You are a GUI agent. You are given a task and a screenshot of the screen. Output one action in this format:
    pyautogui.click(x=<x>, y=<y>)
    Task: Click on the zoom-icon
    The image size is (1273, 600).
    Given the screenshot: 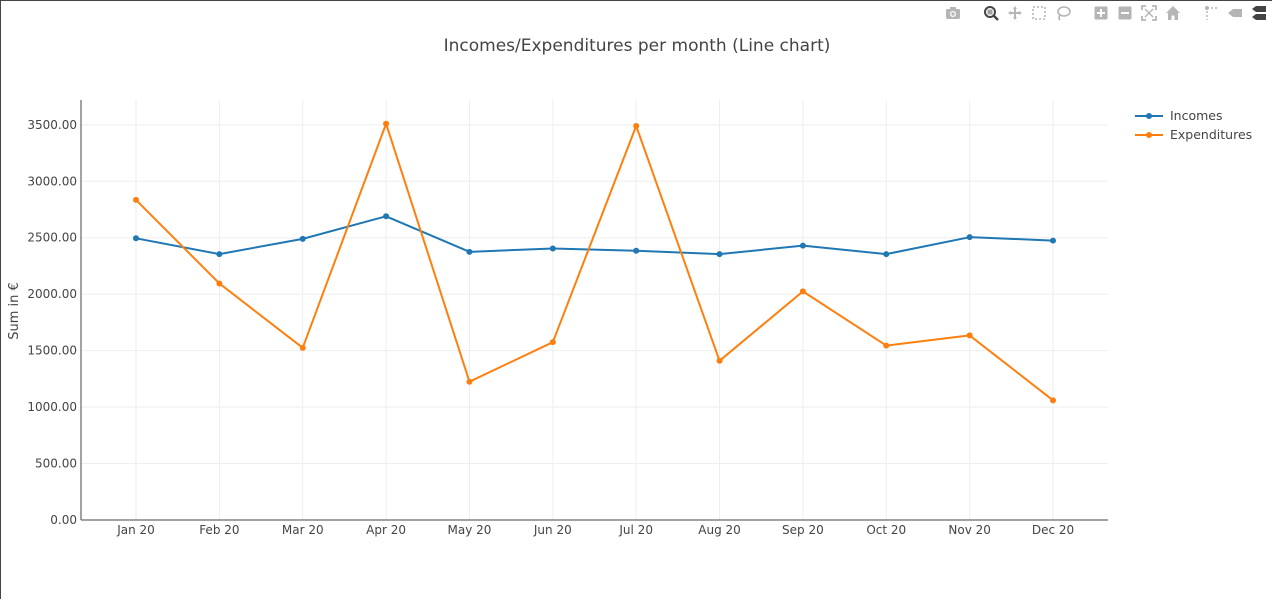 What is the action you would take?
    pyautogui.click(x=991, y=13)
    